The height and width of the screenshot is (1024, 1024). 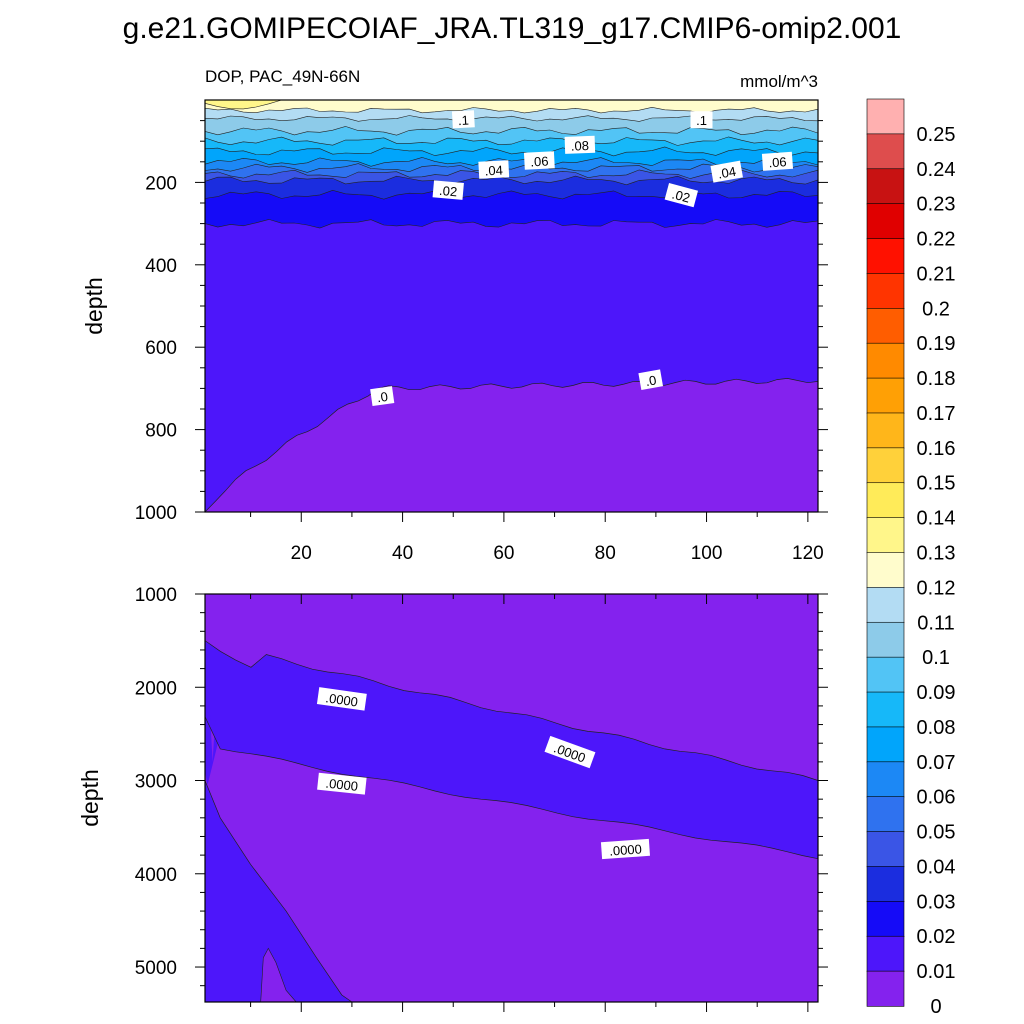 I want to click on lower-y-tick-label: 1000, so click(x=156, y=595).